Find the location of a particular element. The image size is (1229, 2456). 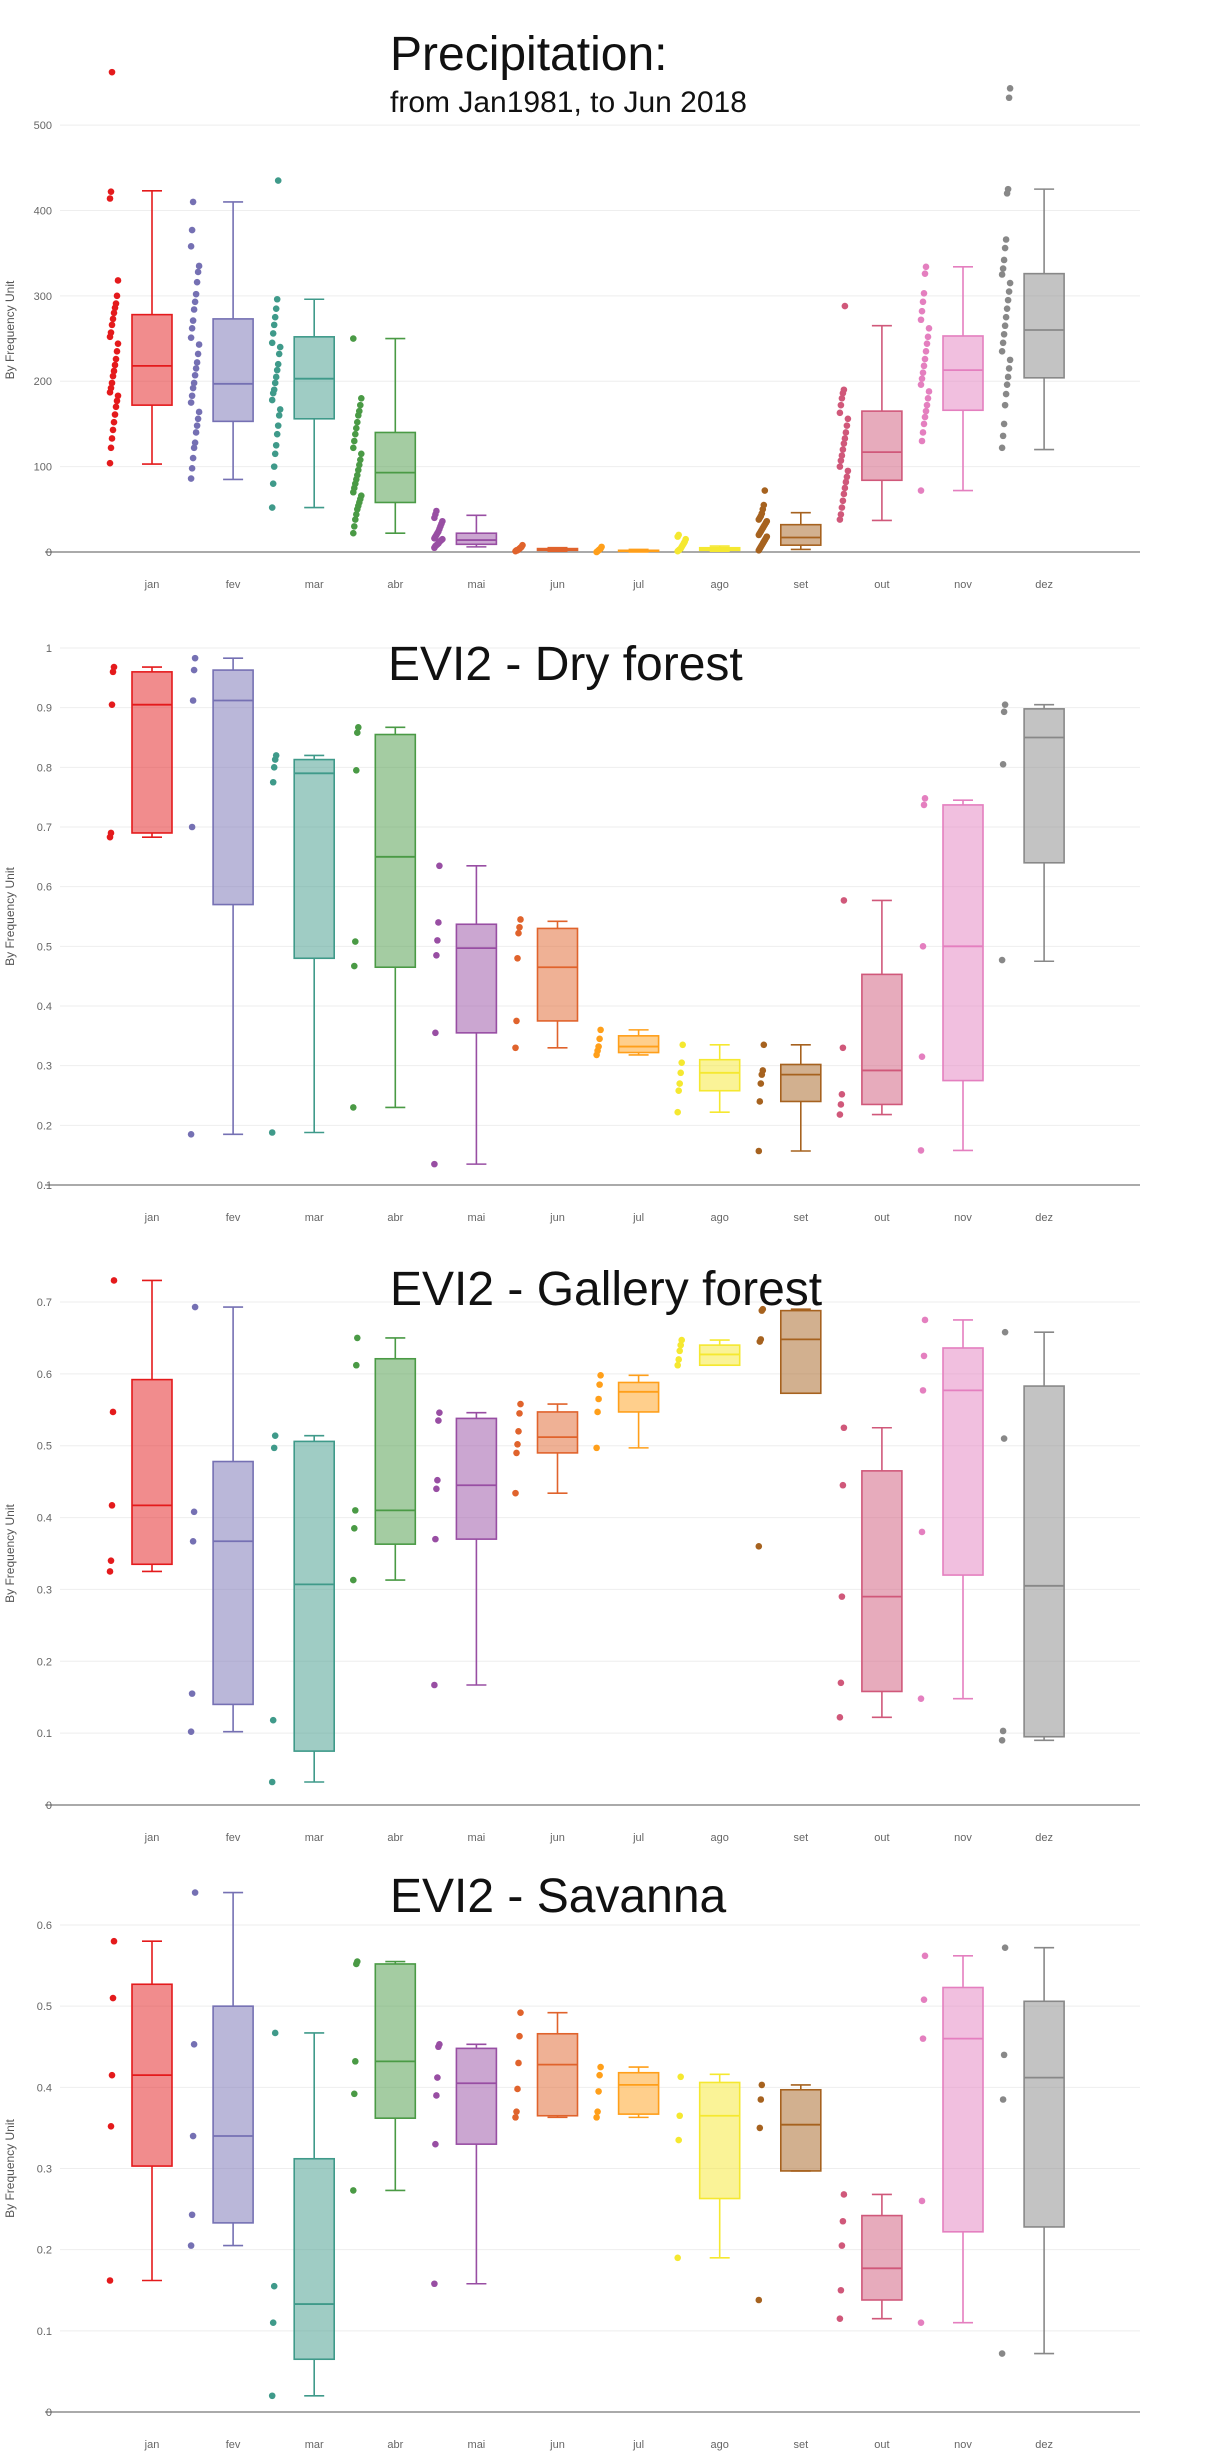

y-tick-label: 0.2 is located at coordinates (44, 1662).